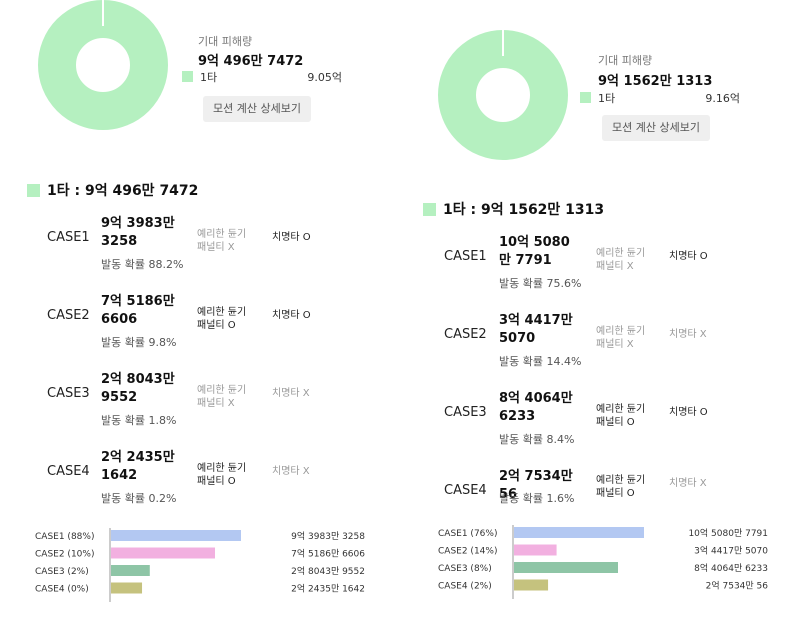  What do you see at coordinates (660, 98) in the screenshot?
I see `legend-item-1hit: 1타 9.16억` at bounding box center [660, 98].